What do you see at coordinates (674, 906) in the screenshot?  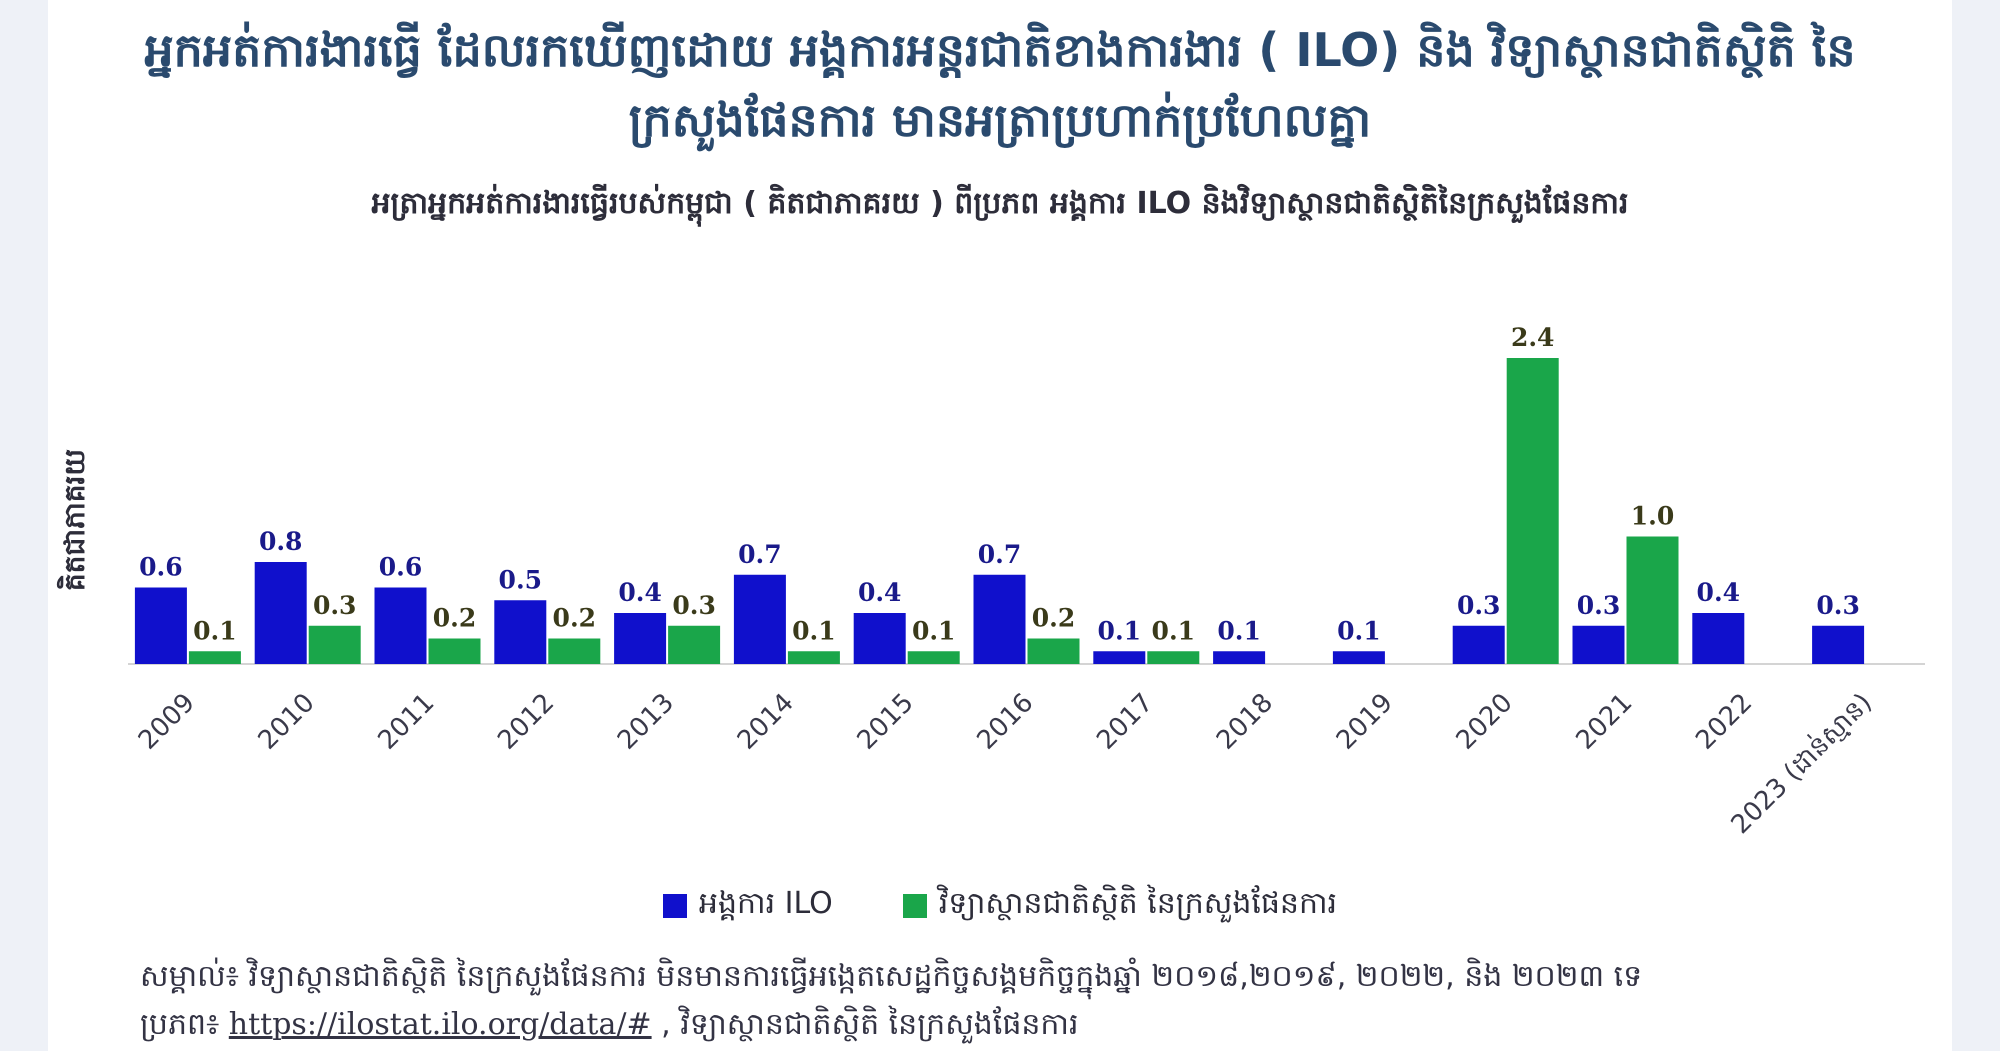 I see `legend-swatch-ilo` at bounding box center [674, 906].